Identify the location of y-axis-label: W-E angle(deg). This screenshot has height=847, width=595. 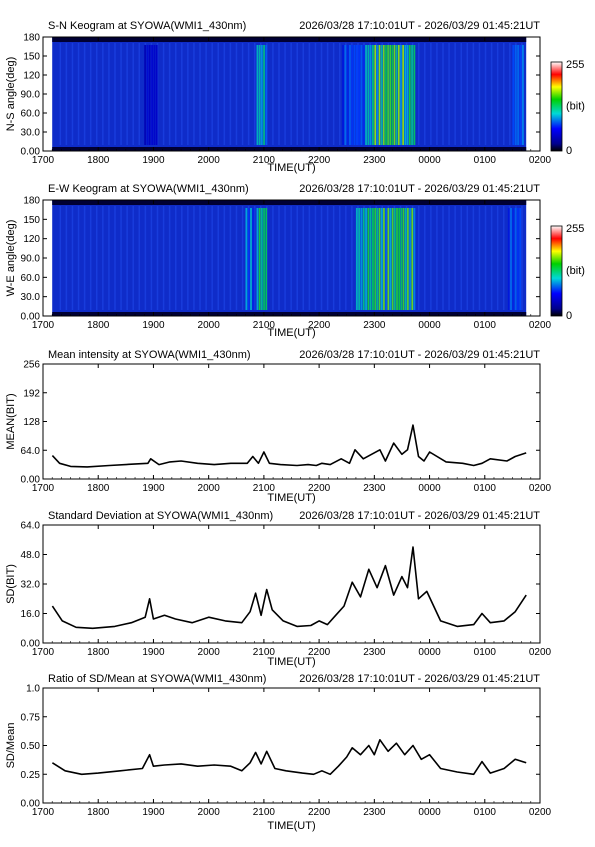
(11, 258).